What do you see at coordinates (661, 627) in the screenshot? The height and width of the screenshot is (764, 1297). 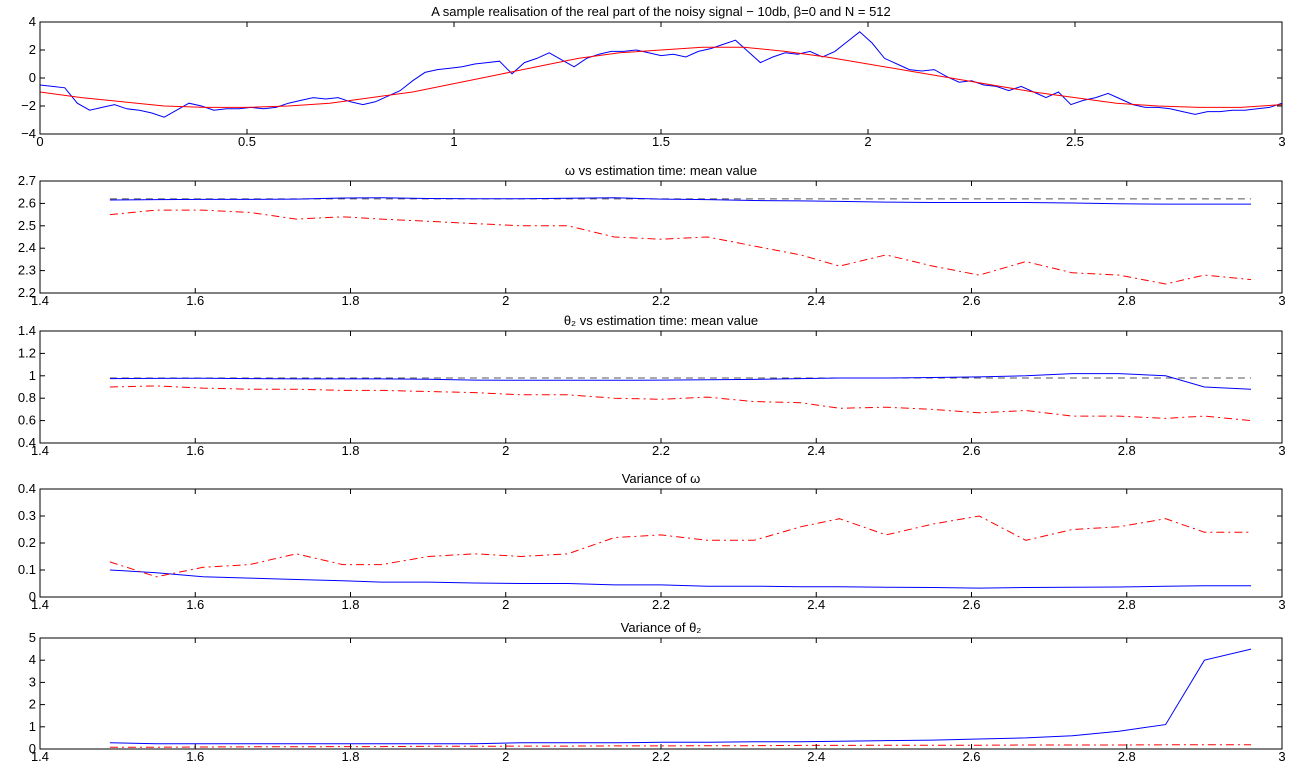 I see `subplot-title: Variance of θ₂` at bounding box center [661, 627].